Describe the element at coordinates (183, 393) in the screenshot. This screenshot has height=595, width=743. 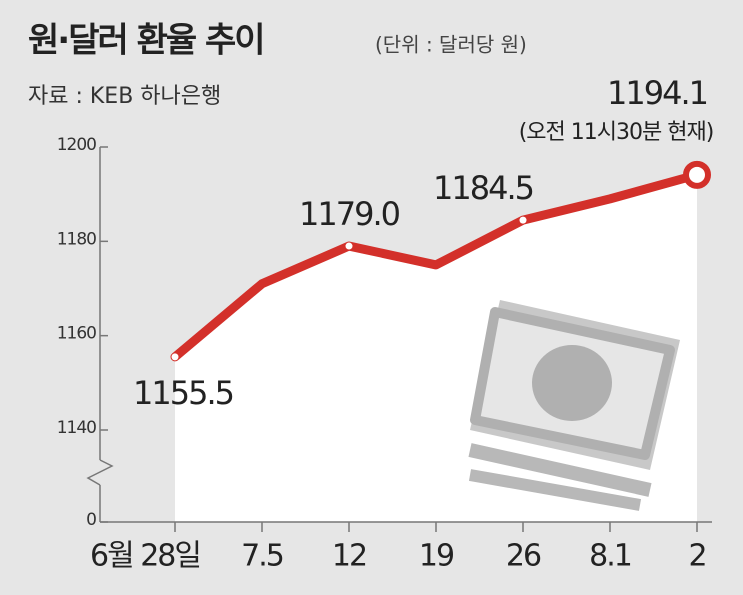
I see `value-label: 1155.5` at that location.